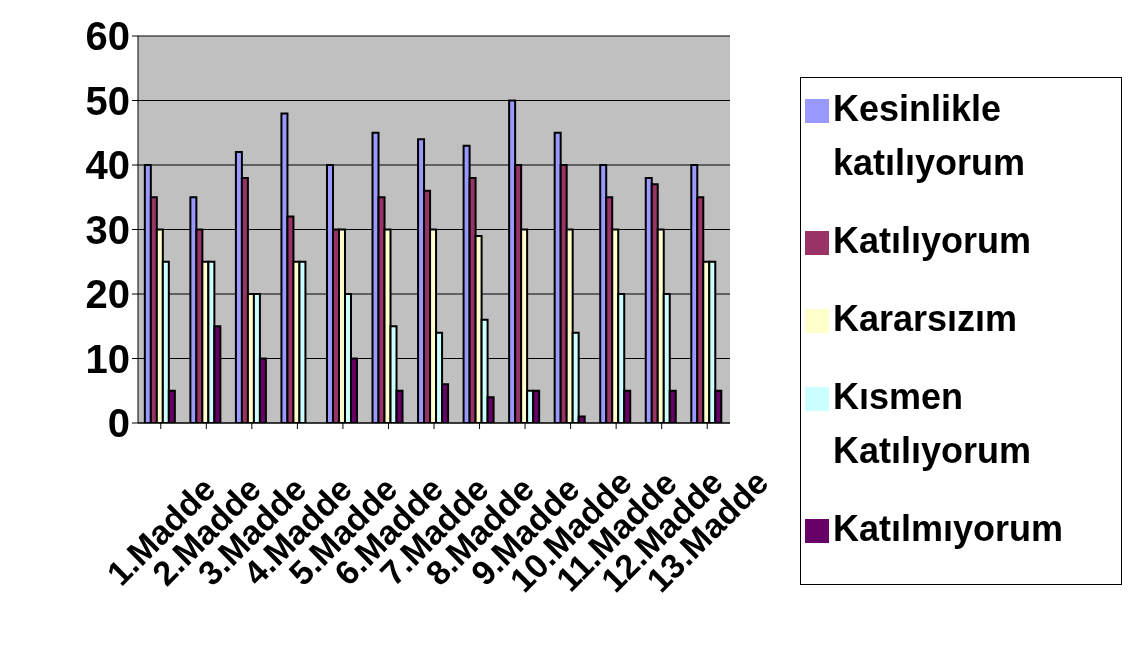  Describe the element at coordinates (949, 528) in the screenshot. I see `legend-label: Katılmıyorum` at that location.